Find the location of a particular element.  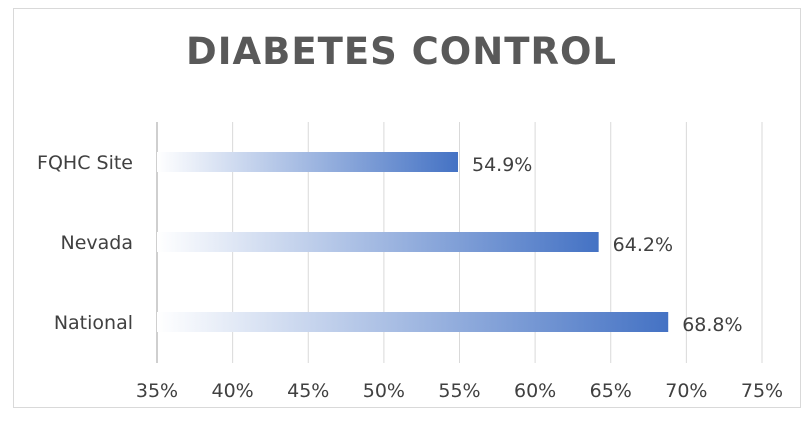

x-tick-label: 60% is located at coordinates (535, 391).